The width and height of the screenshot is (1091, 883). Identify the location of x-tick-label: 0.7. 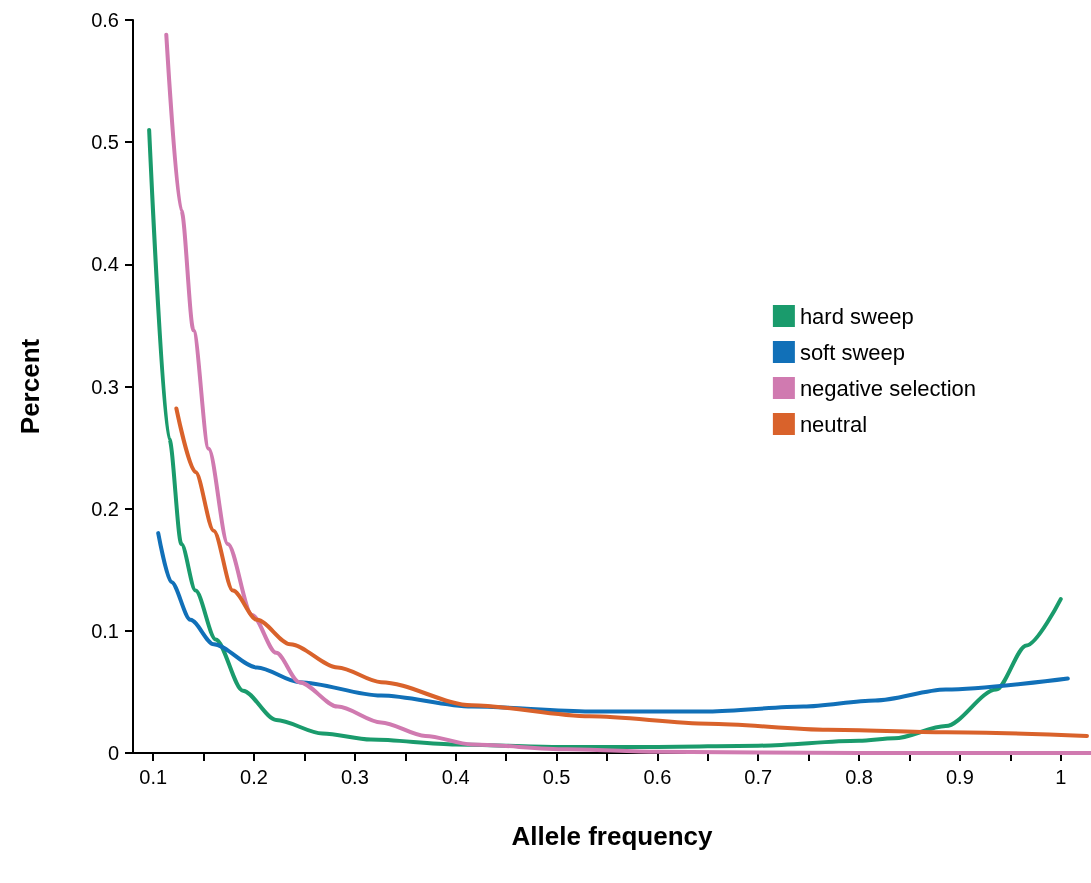
(758, 777).